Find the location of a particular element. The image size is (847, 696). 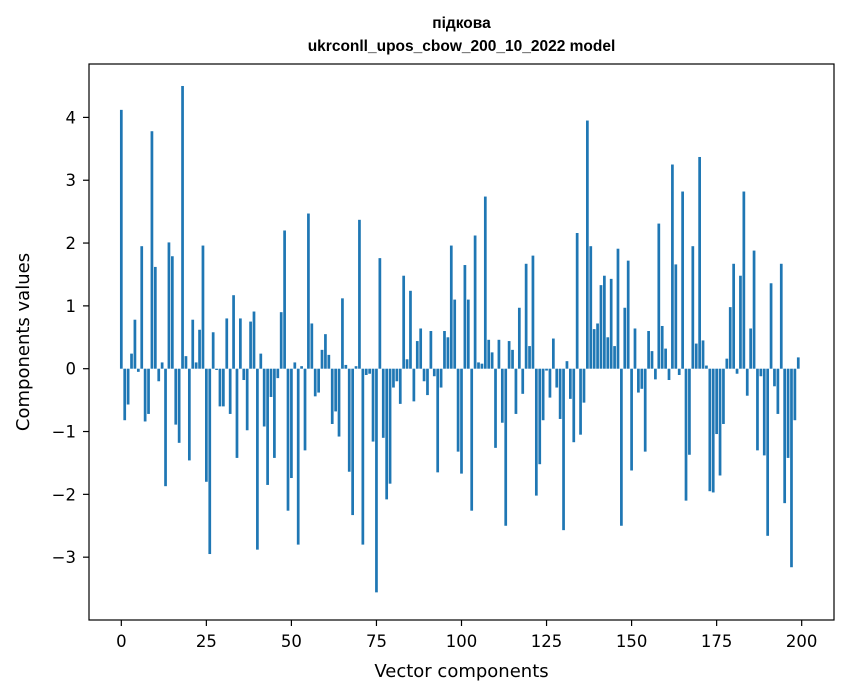

x-axis-label: Vector components is located at coordinates (461, 671).